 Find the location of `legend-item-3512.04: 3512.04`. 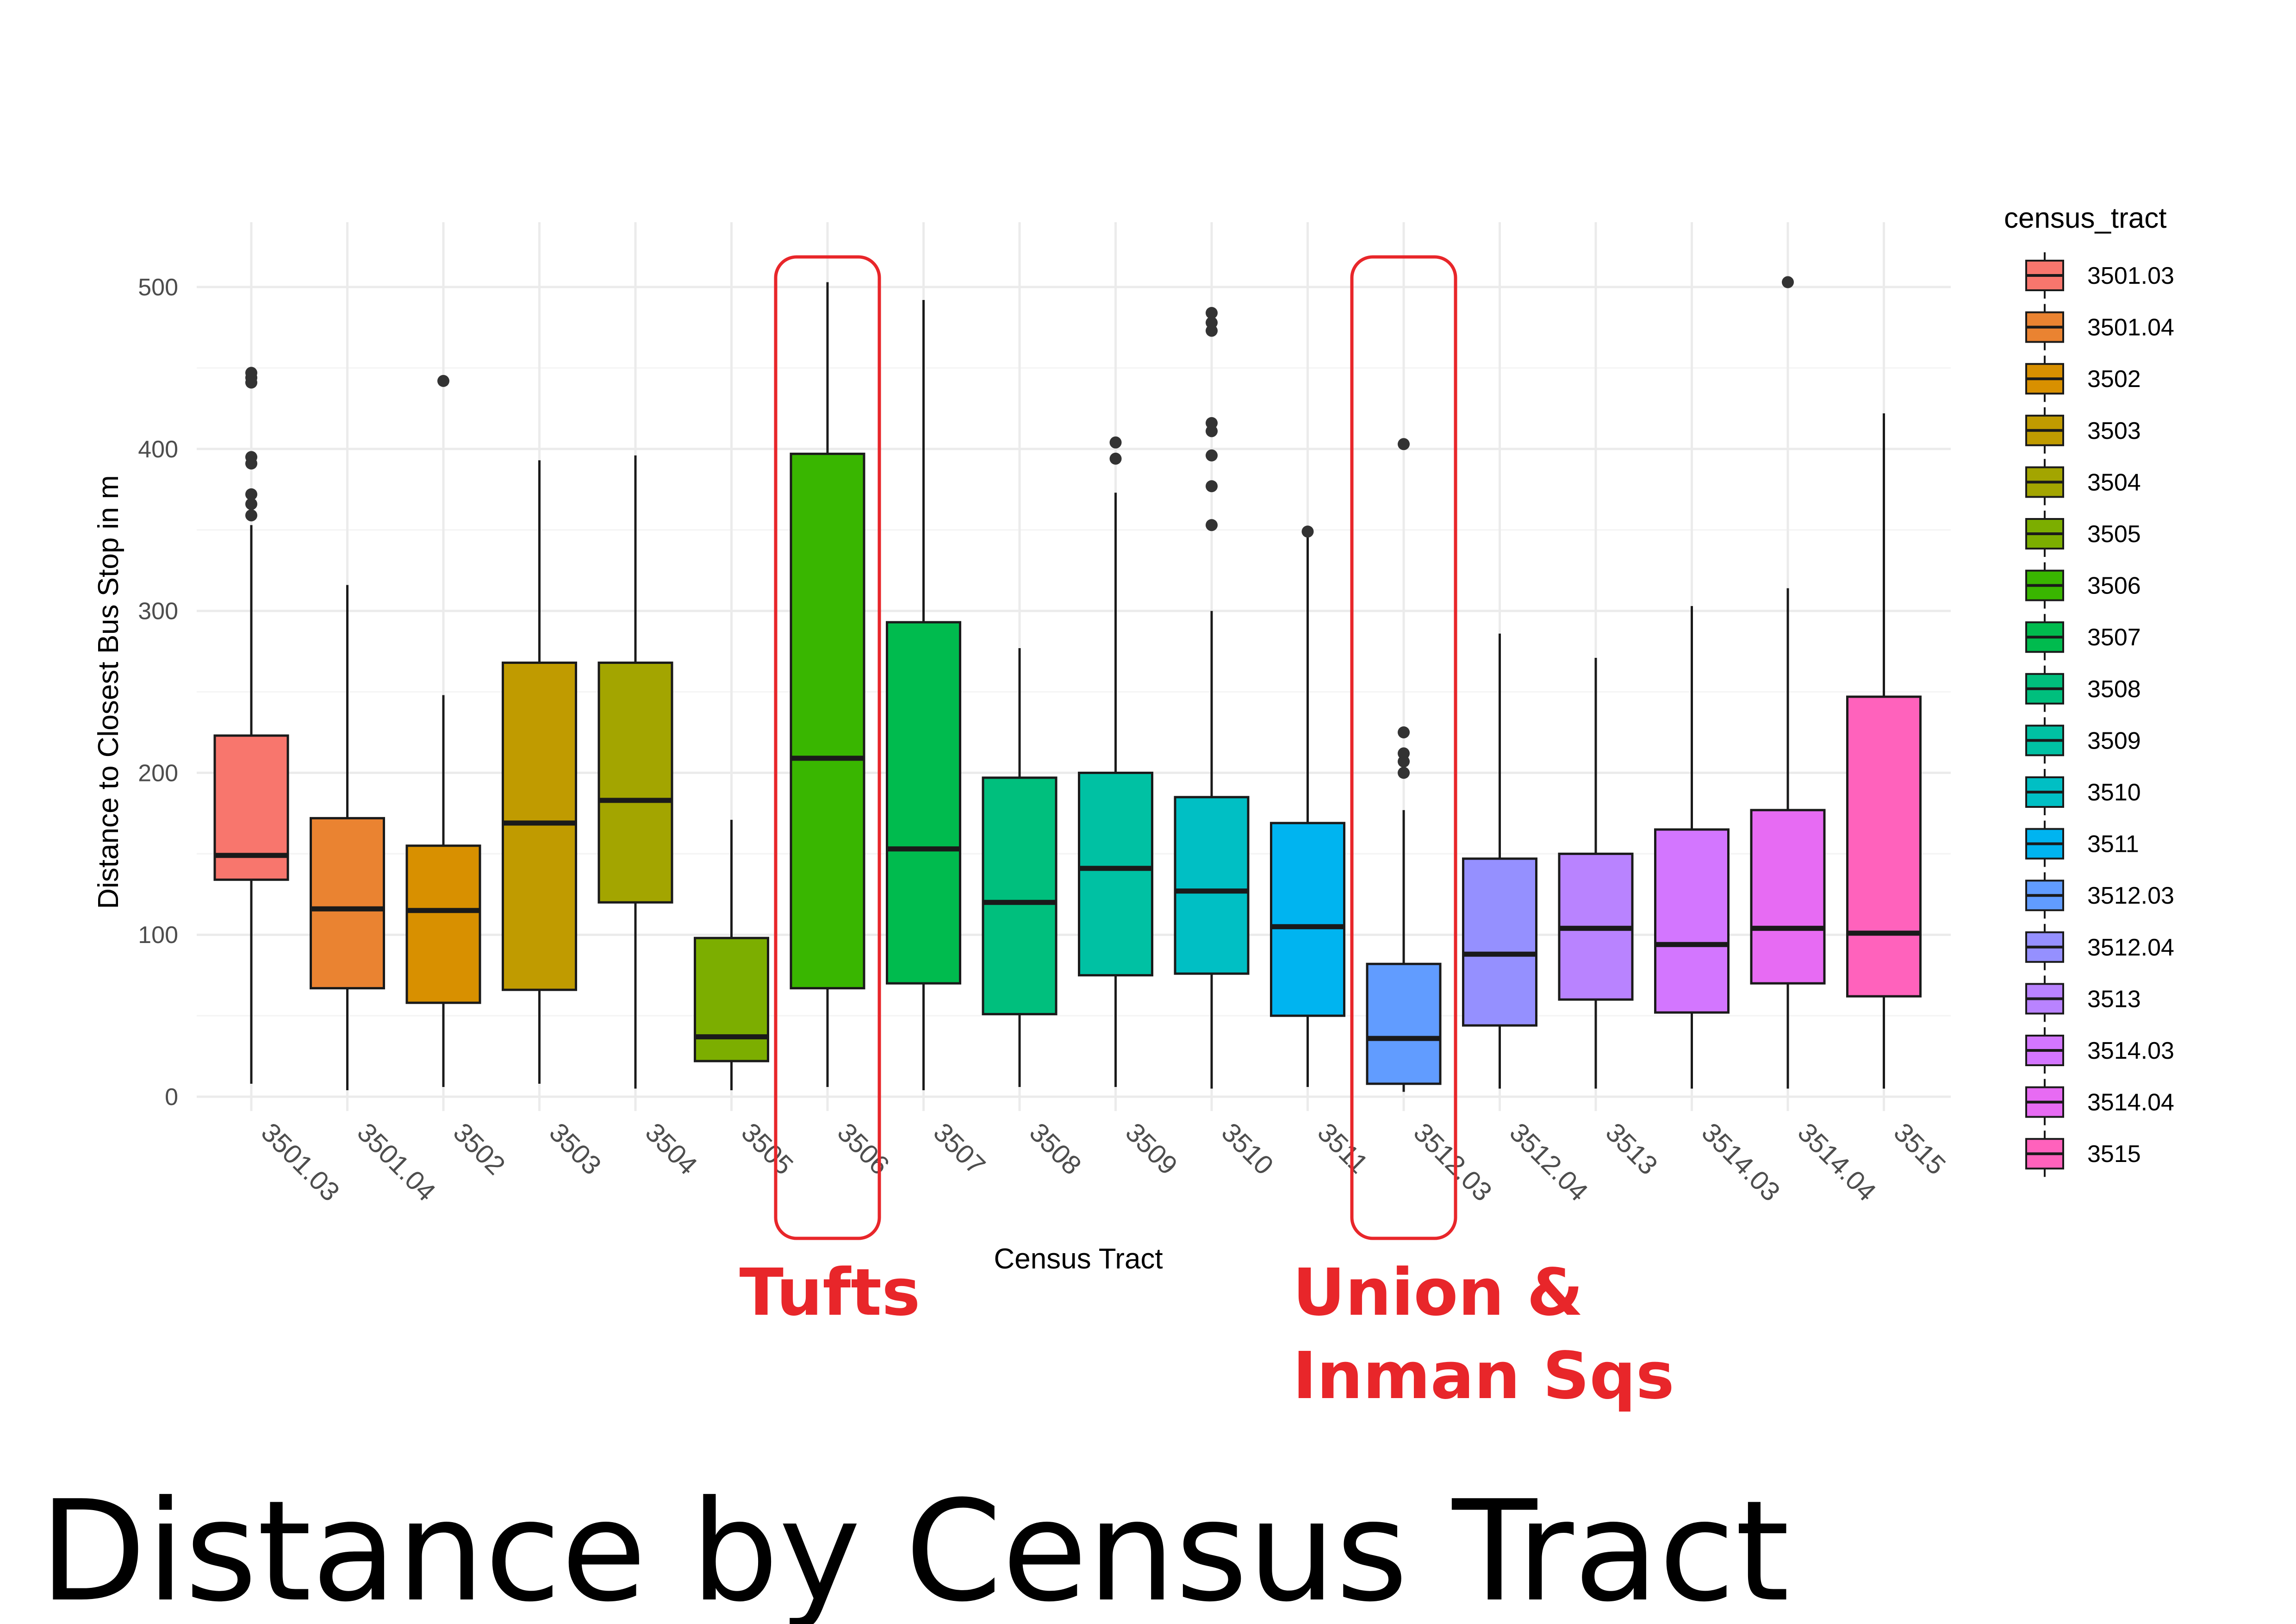

legend-item-3512.04: 3512.04 is located at coordinates (2099, 947).